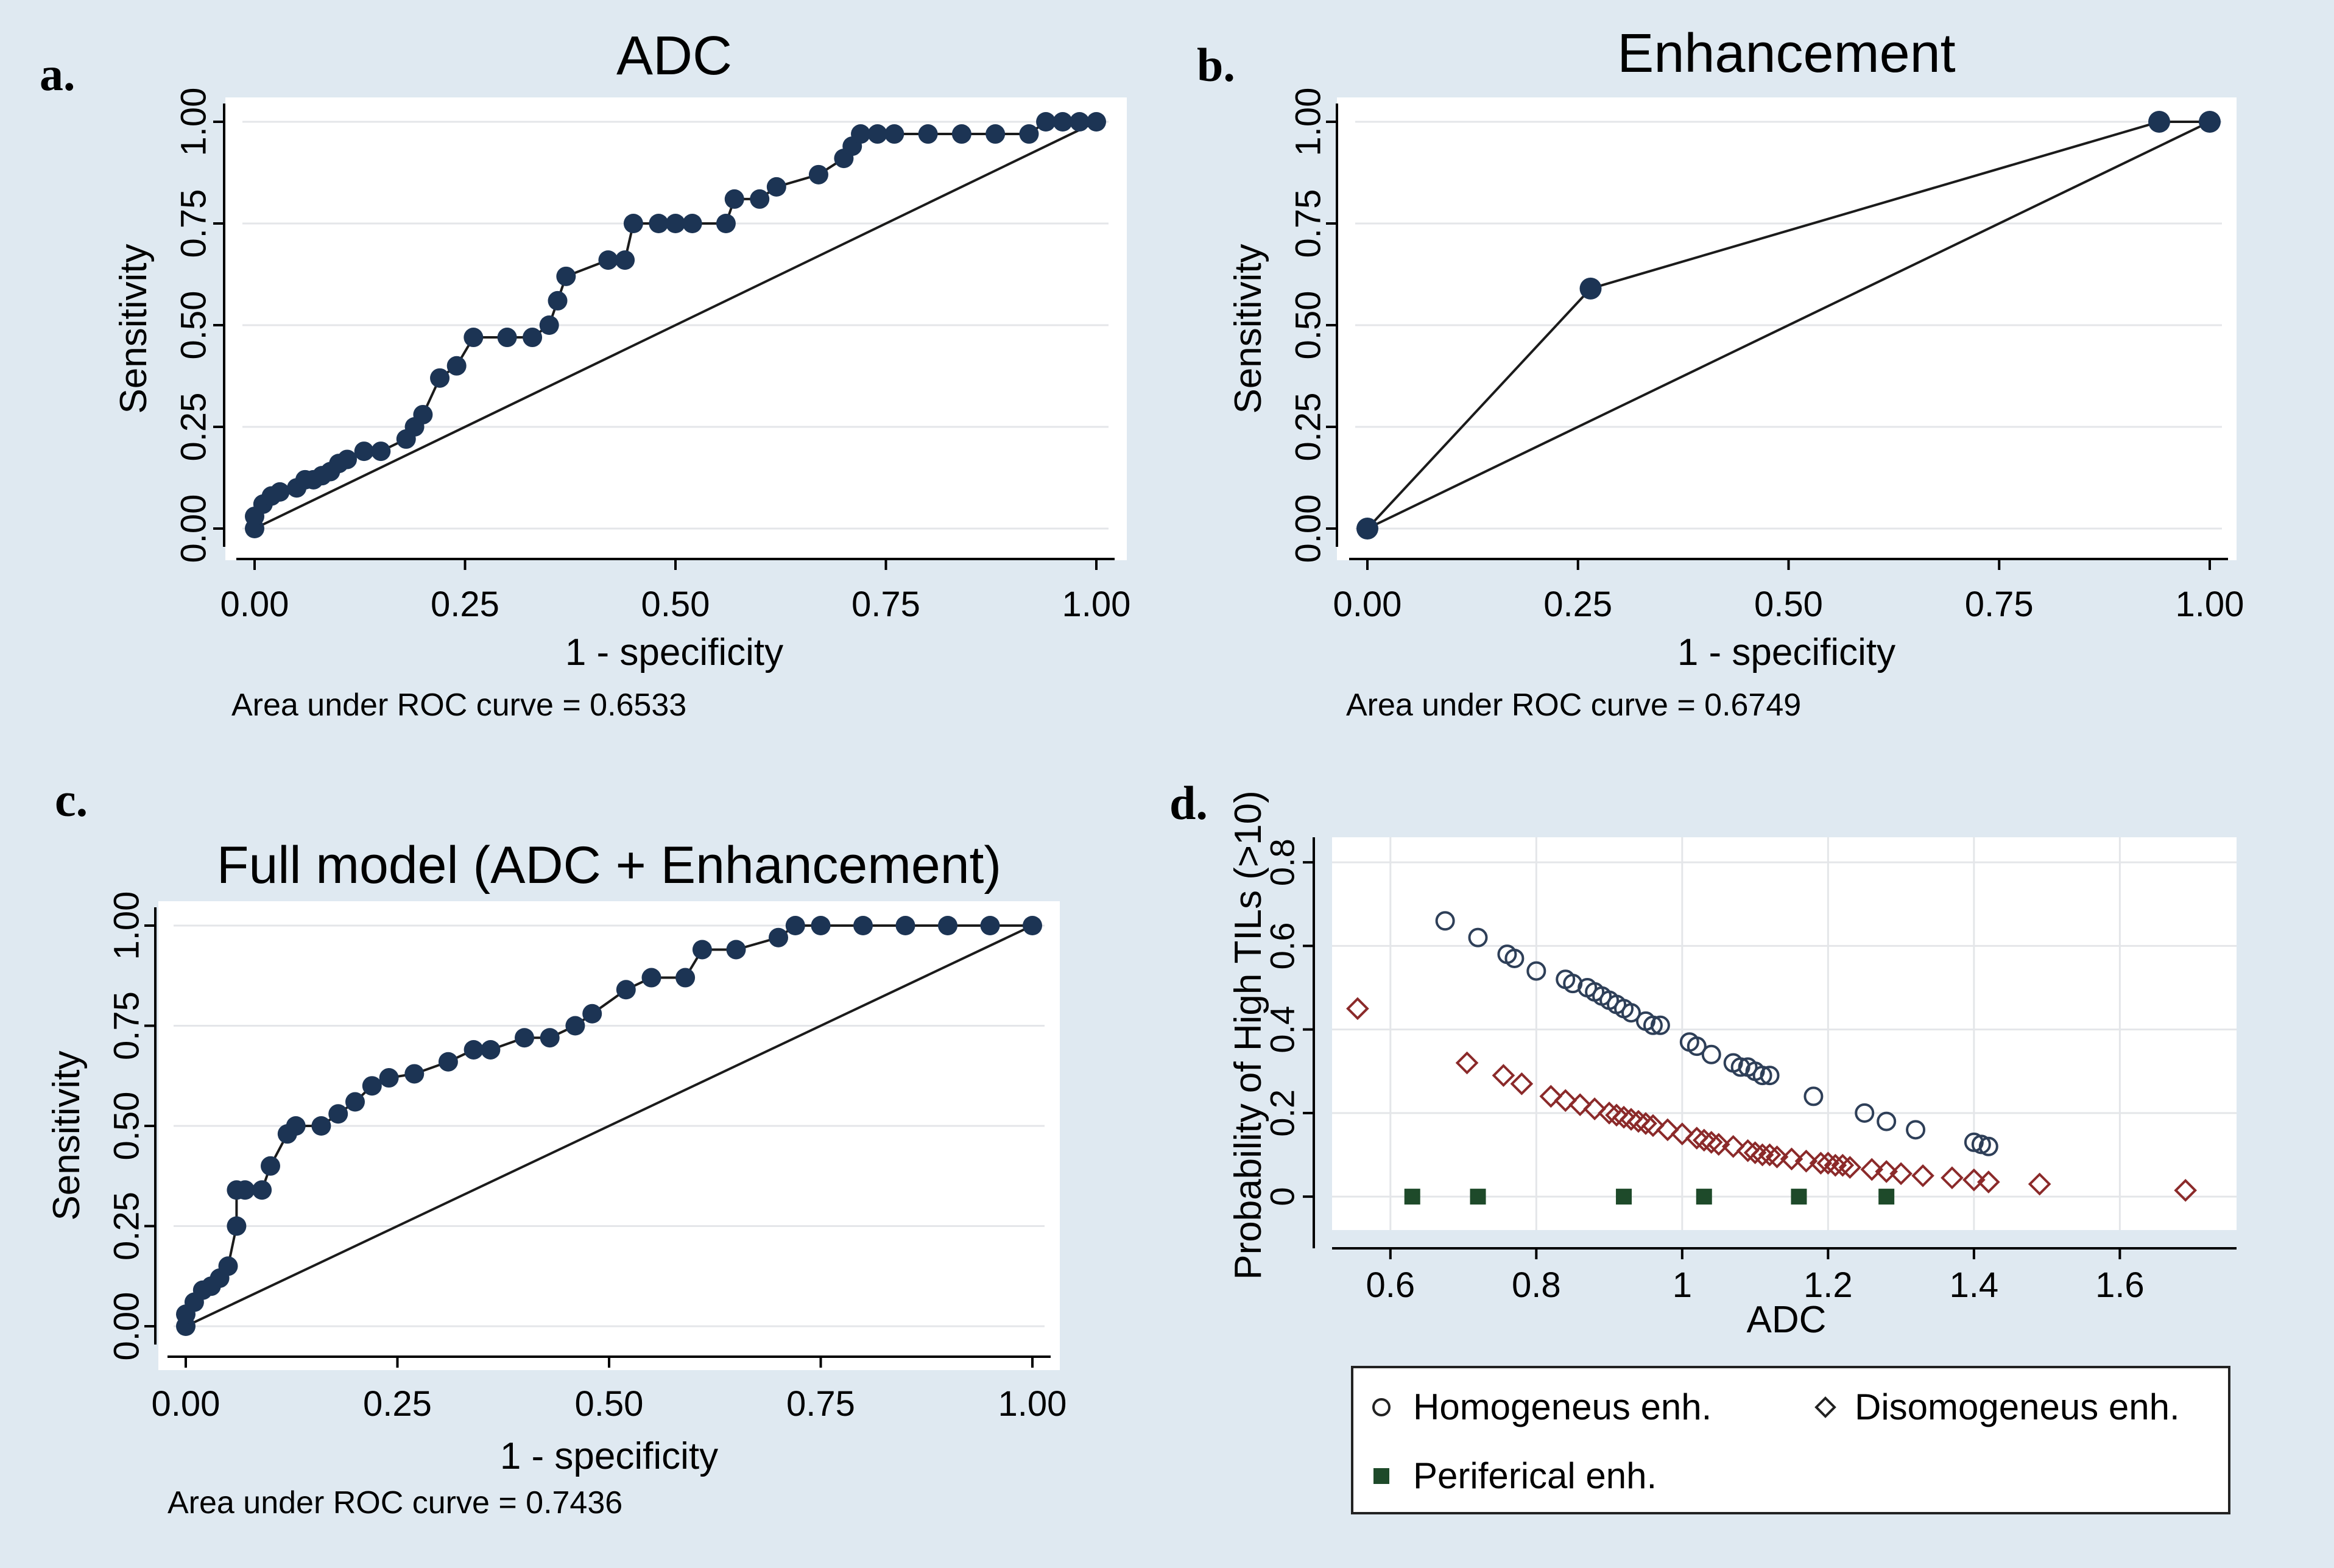 The width and height of the screenshot is (2334, 1568). Describe the element at coordinates (1382, 1407) in the screenshot. I see `legend-homogeneous-marker` at that location.